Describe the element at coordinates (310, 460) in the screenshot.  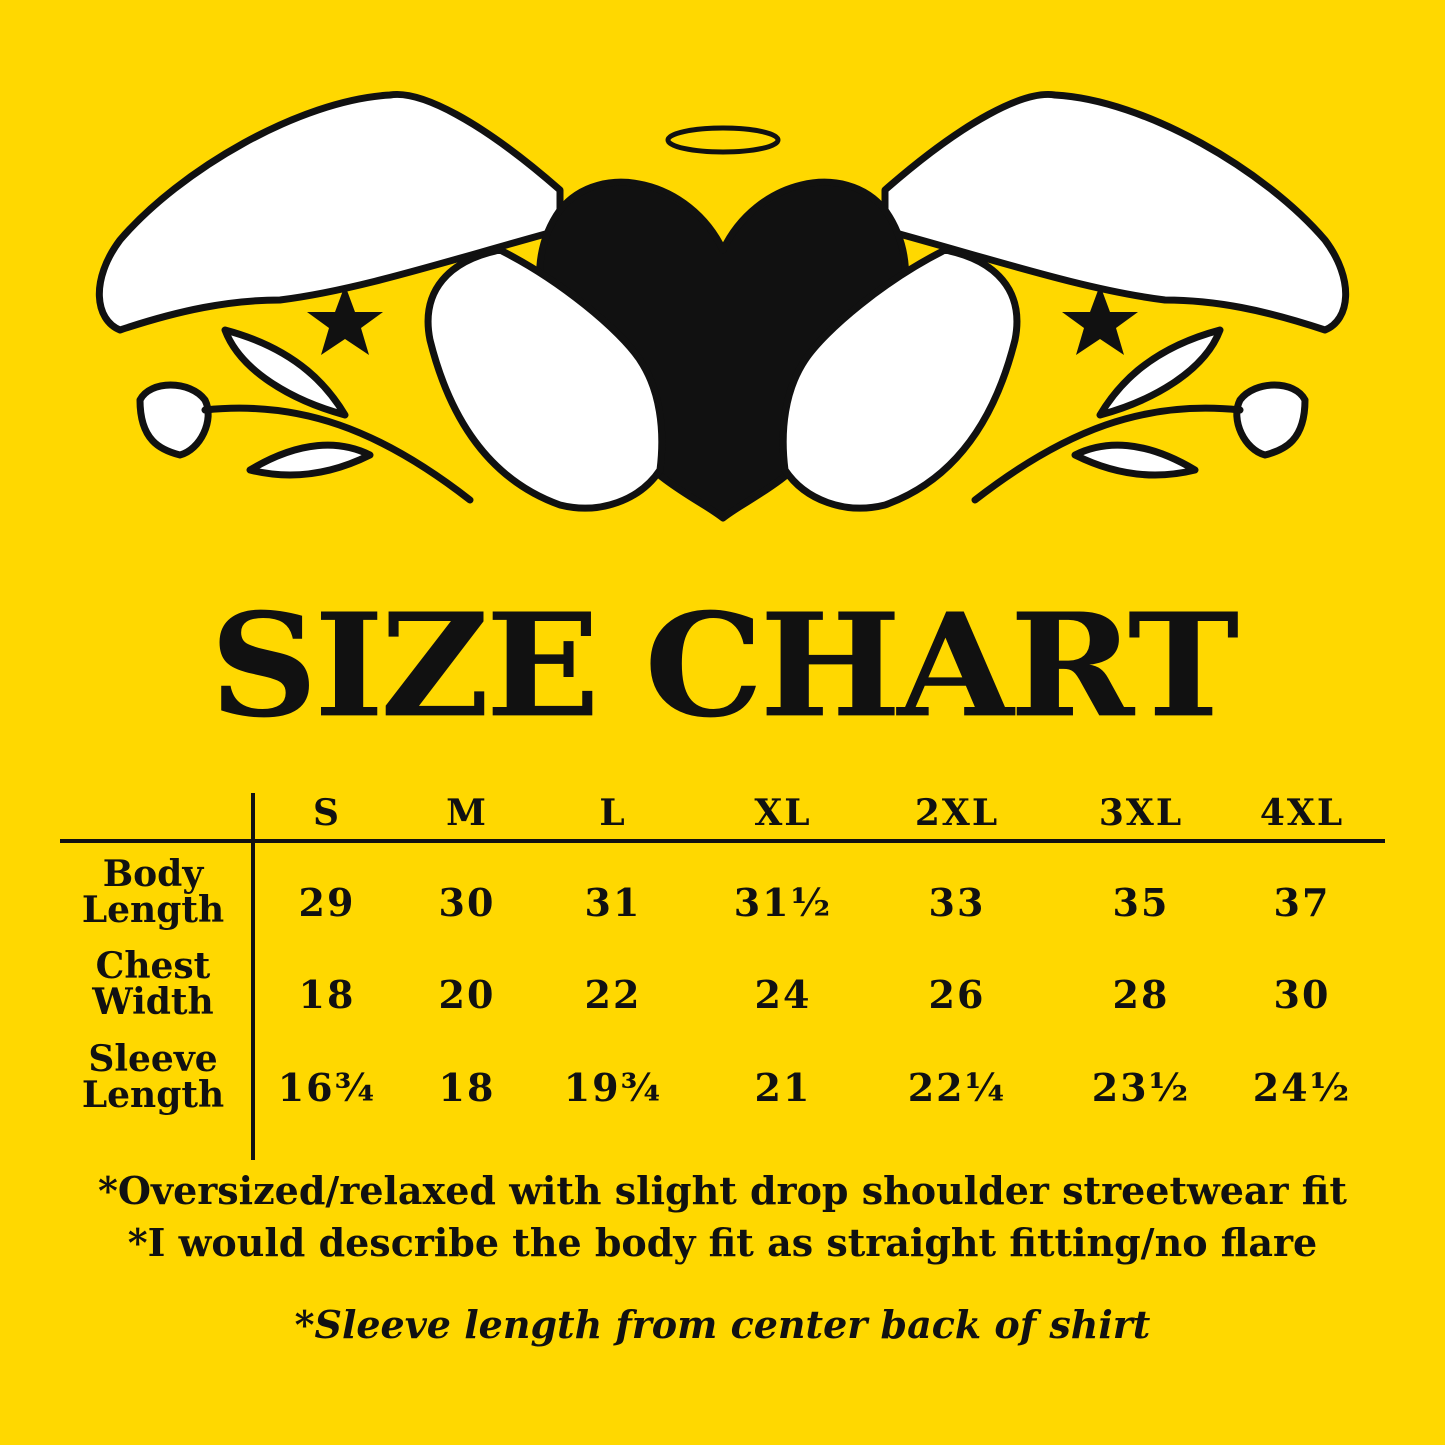
I see `left-lower-leaf` at that location.